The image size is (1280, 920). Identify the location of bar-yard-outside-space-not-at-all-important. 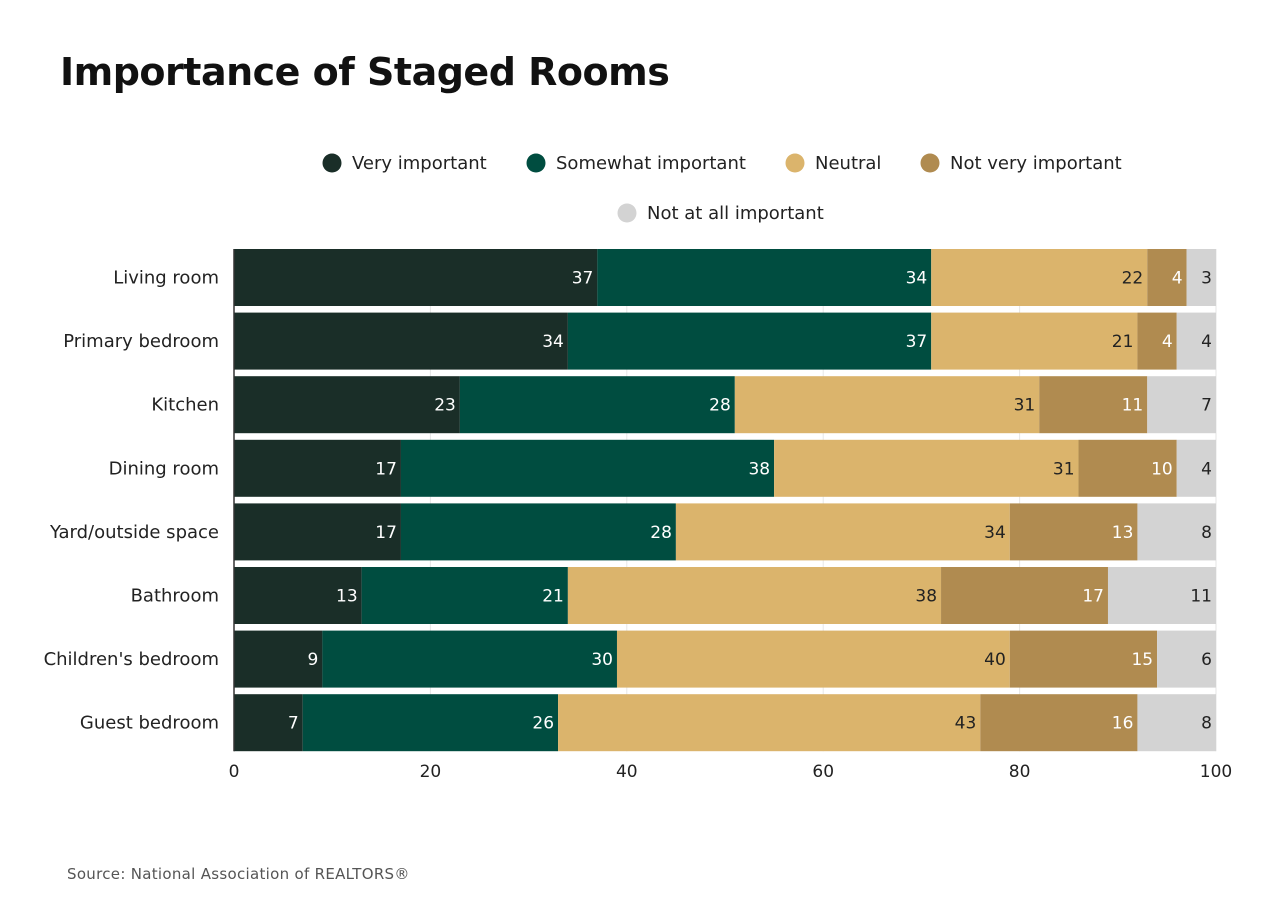
(1176, 532).